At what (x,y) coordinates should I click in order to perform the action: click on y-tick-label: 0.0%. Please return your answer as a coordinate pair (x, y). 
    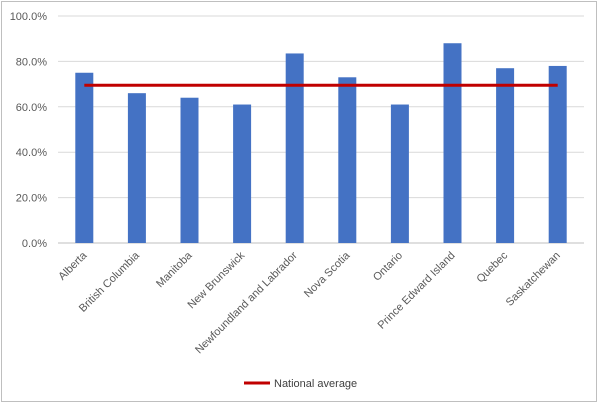
    Looking at the image, I should click on (34, 244).